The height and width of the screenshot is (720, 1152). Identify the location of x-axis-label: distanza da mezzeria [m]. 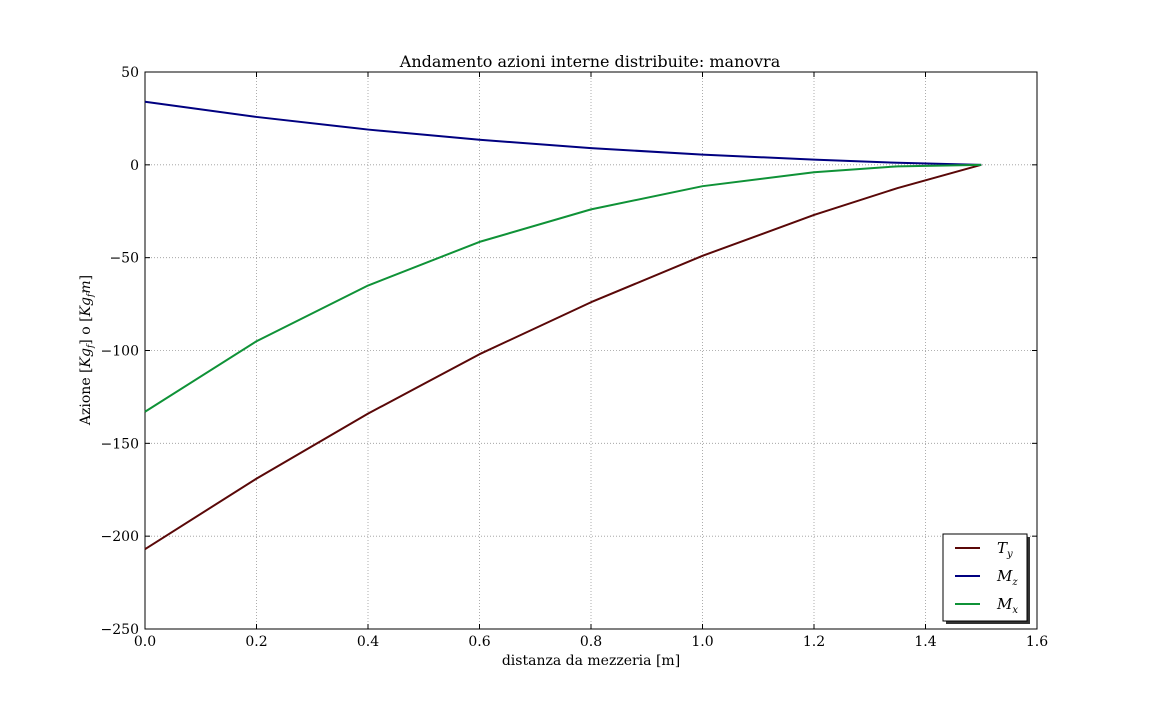
(591, 661).